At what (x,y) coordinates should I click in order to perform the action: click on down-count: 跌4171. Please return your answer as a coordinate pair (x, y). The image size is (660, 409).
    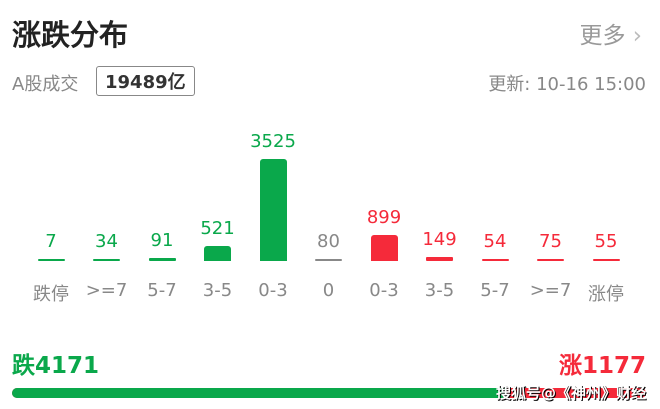
    Looking at the image, I should click on (56, 366).